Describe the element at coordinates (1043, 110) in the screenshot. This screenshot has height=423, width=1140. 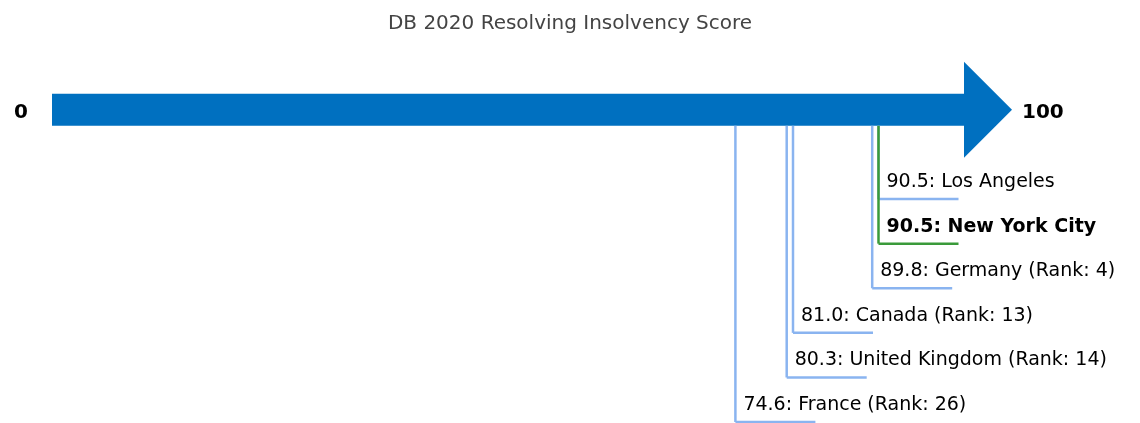
I see `text: 100` at that location.